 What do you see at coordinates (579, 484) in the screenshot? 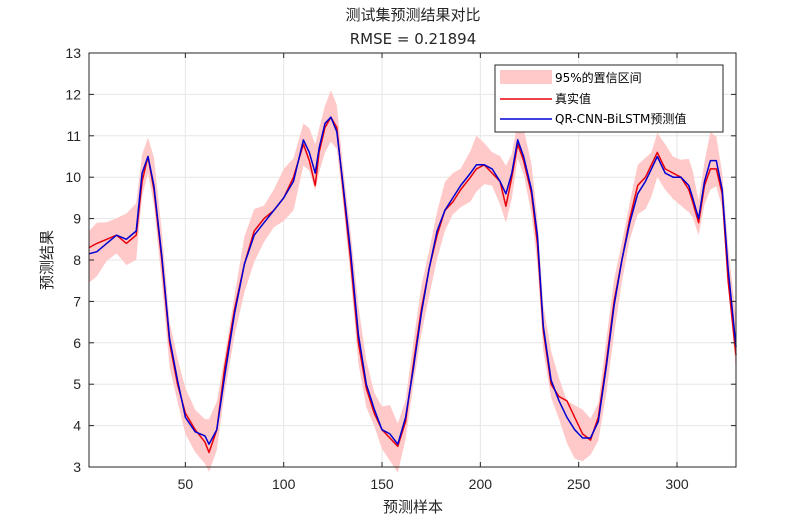
I see `x-tick-label: 250` at bounding box center [579, 484].